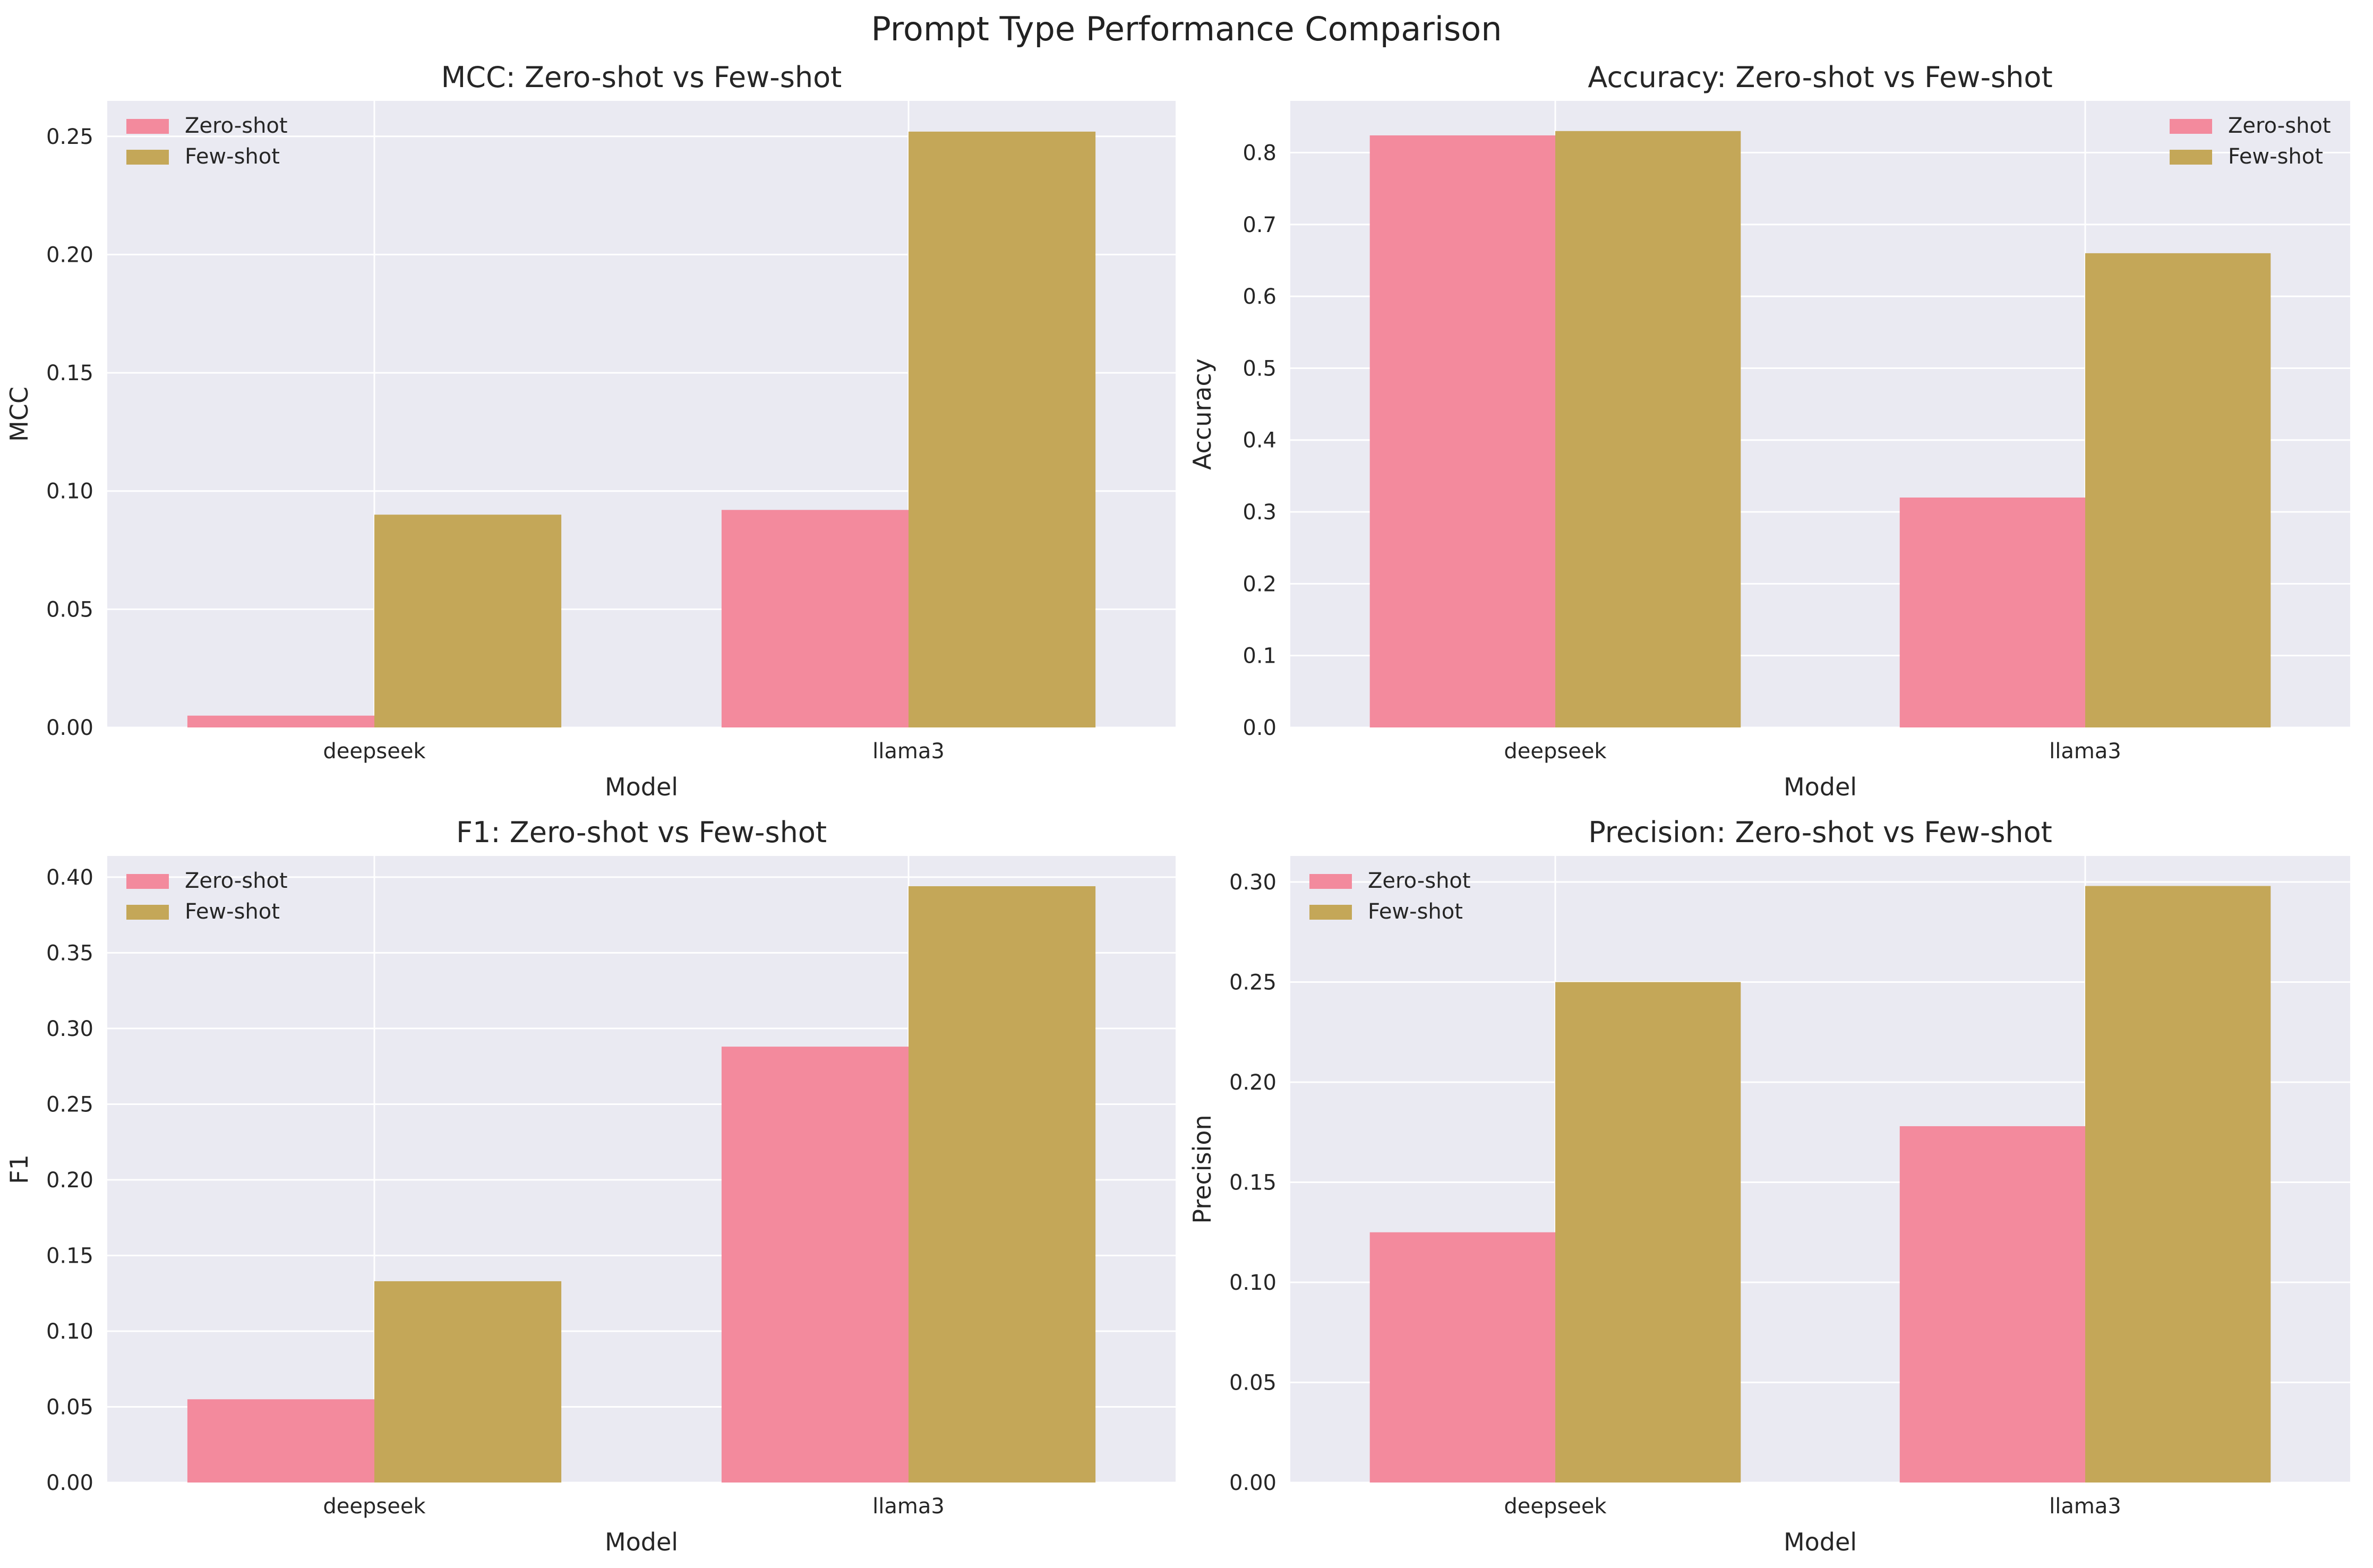 This screenshot has width=2373, height=1568. What do you see at coordinates (1260, 153) in the screenshot?
I see `y-tick-label: 0.8` at bounding box center [1260, 153].